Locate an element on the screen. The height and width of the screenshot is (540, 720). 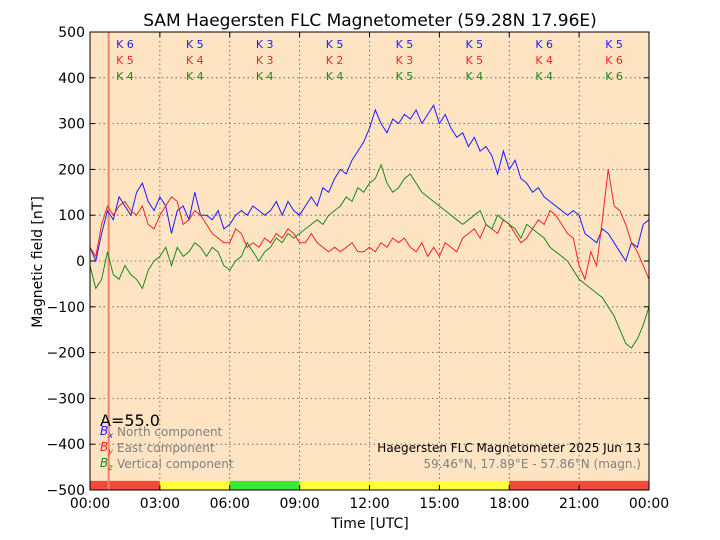
y-tick-label: 300 is located at coordinates (71, 125).